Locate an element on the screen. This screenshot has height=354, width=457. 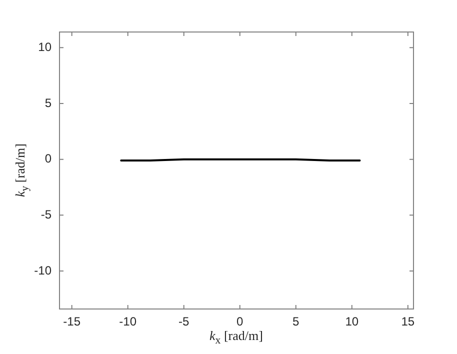
x-tick-label: -5 is located at coordinates (184, 321).